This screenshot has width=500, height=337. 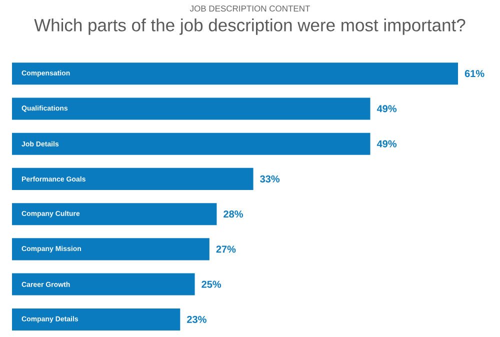 I want to click on data-label: 33%, so click(x=270, y=178).